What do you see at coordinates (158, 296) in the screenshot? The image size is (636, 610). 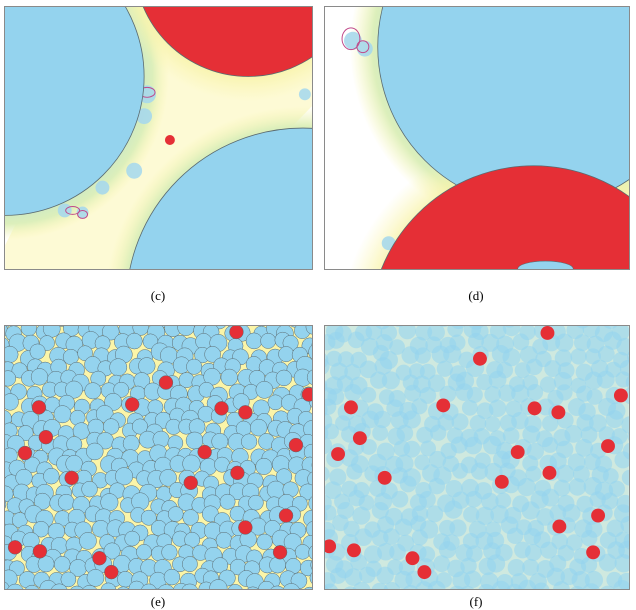 I see `caption-c: (c)` at bounding box center [158, 296].